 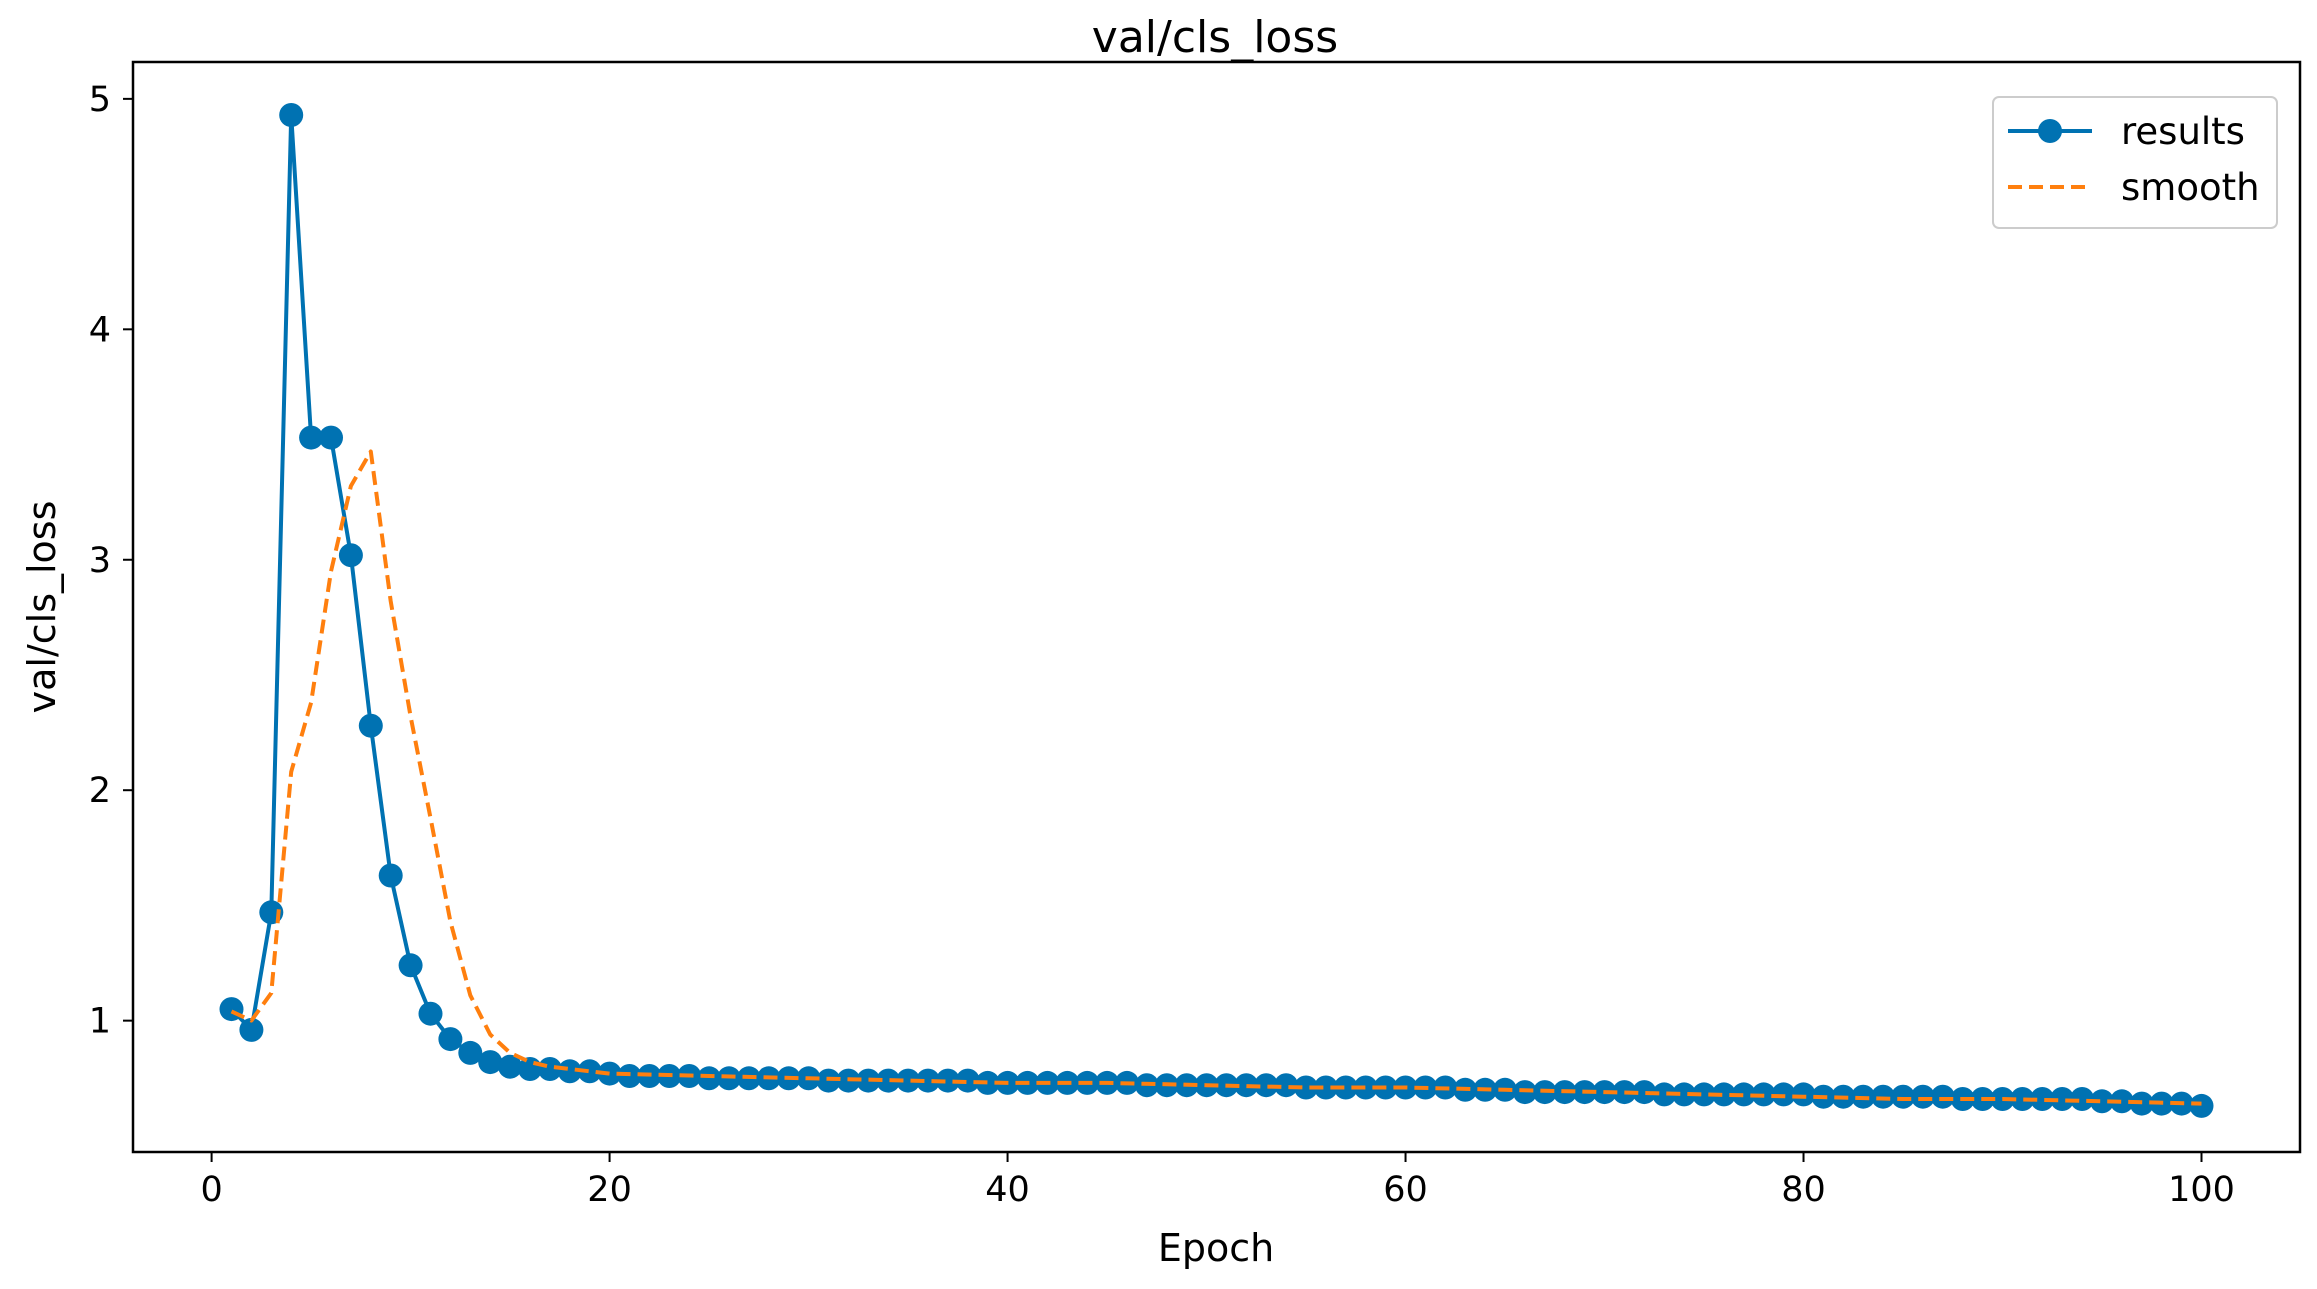 What do you see at coordinates (1215, 37) in the screenshot?
I see `chart-title: val/cls_loss` at bounding box center [1215, 37].